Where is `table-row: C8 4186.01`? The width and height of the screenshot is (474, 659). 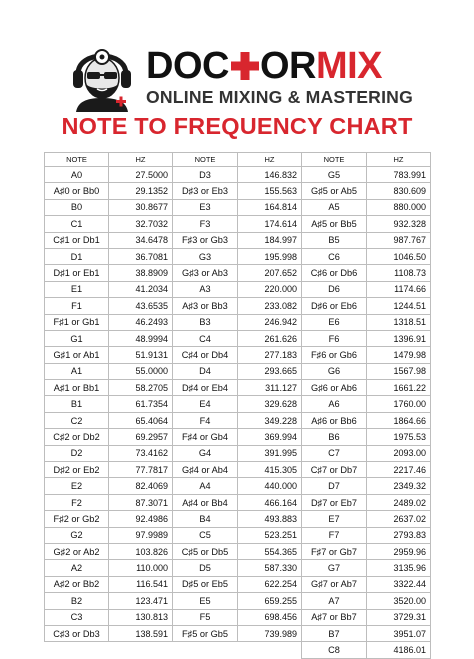
table-row: C8 4186.01 is located at coordinates (366, 650).